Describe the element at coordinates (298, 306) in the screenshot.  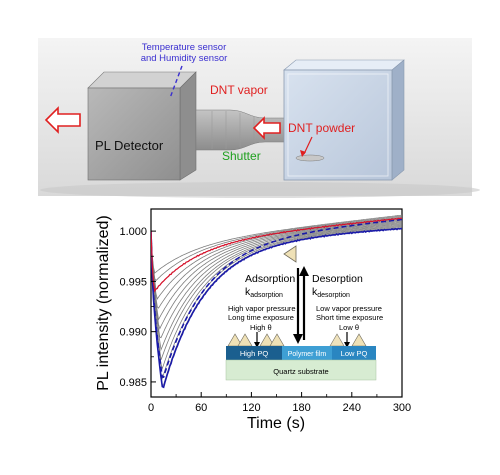
I see `adsorption-arrow-icon` at that location.